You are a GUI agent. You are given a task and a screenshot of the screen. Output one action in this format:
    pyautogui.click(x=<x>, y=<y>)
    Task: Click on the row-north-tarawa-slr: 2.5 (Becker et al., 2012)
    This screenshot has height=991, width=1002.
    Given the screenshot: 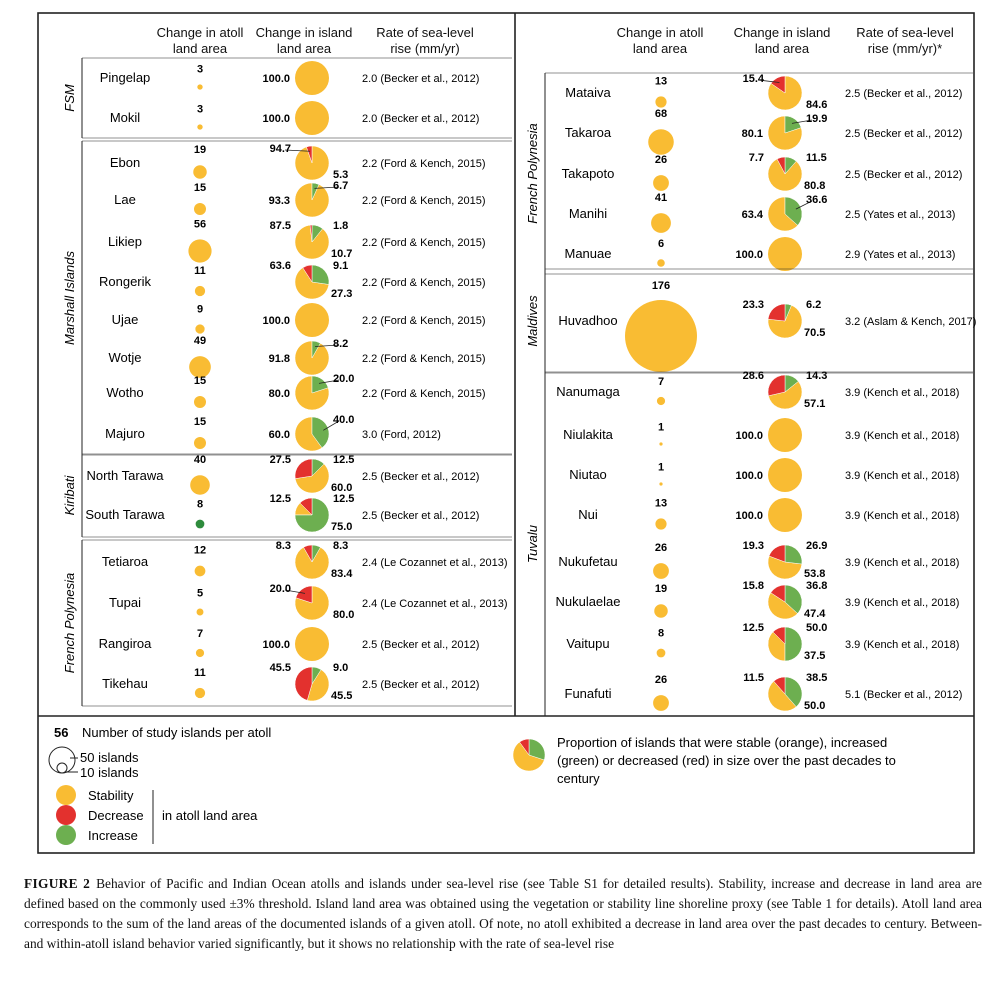 What is the action you would take?
    pyautogui.click(x=420, y=477)
    